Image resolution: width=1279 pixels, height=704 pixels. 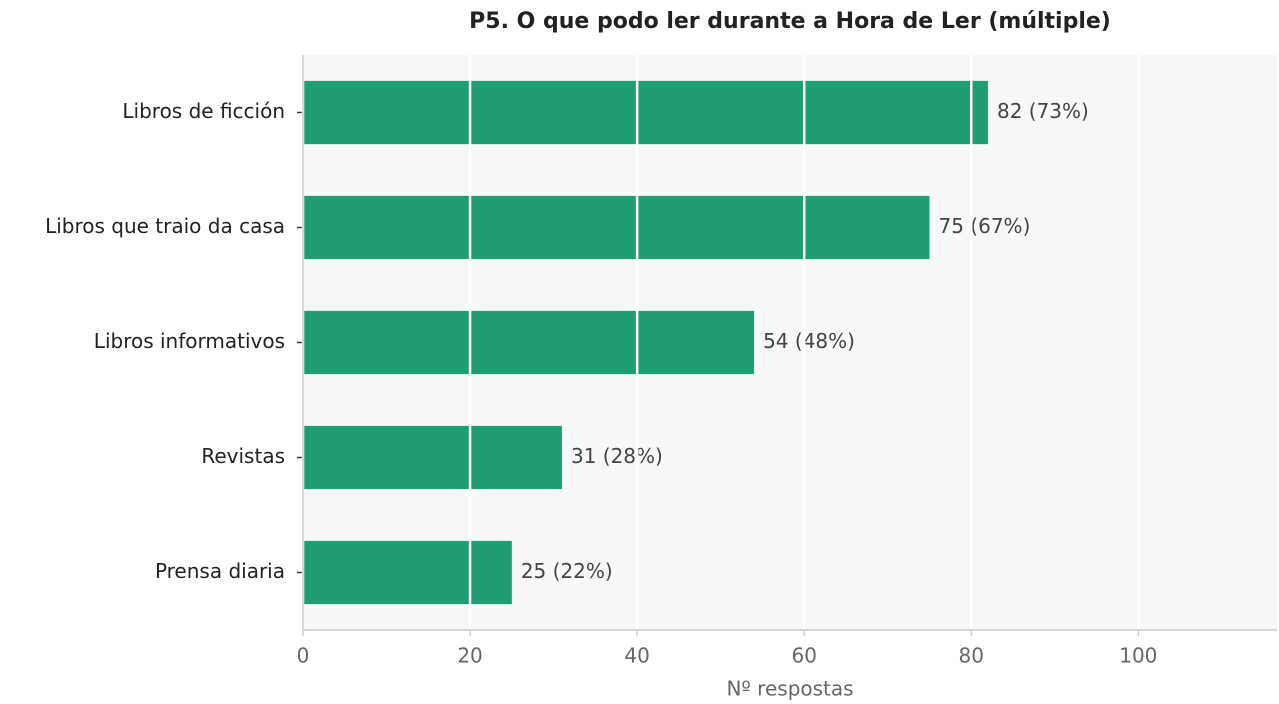 I want to click on x-tick-label: 0, so click(x=303, y=656).